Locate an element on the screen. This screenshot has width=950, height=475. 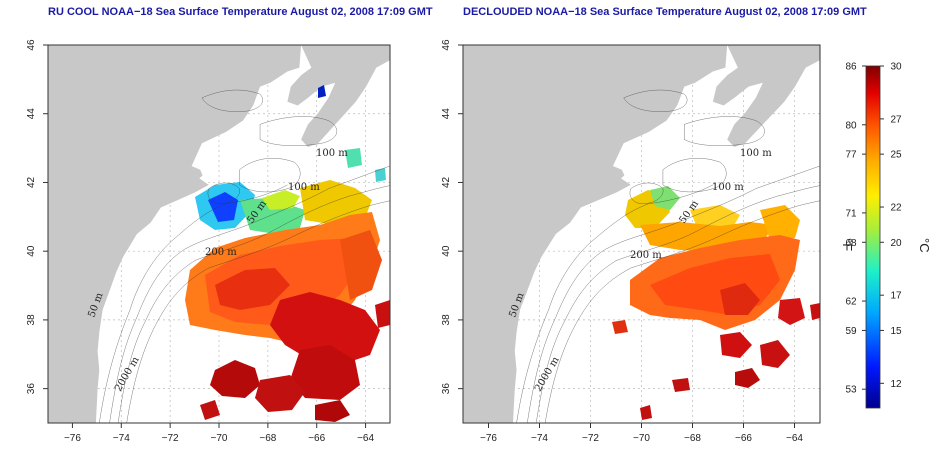
celsius-tick-label: 15 is located at coordinates (896, 331).